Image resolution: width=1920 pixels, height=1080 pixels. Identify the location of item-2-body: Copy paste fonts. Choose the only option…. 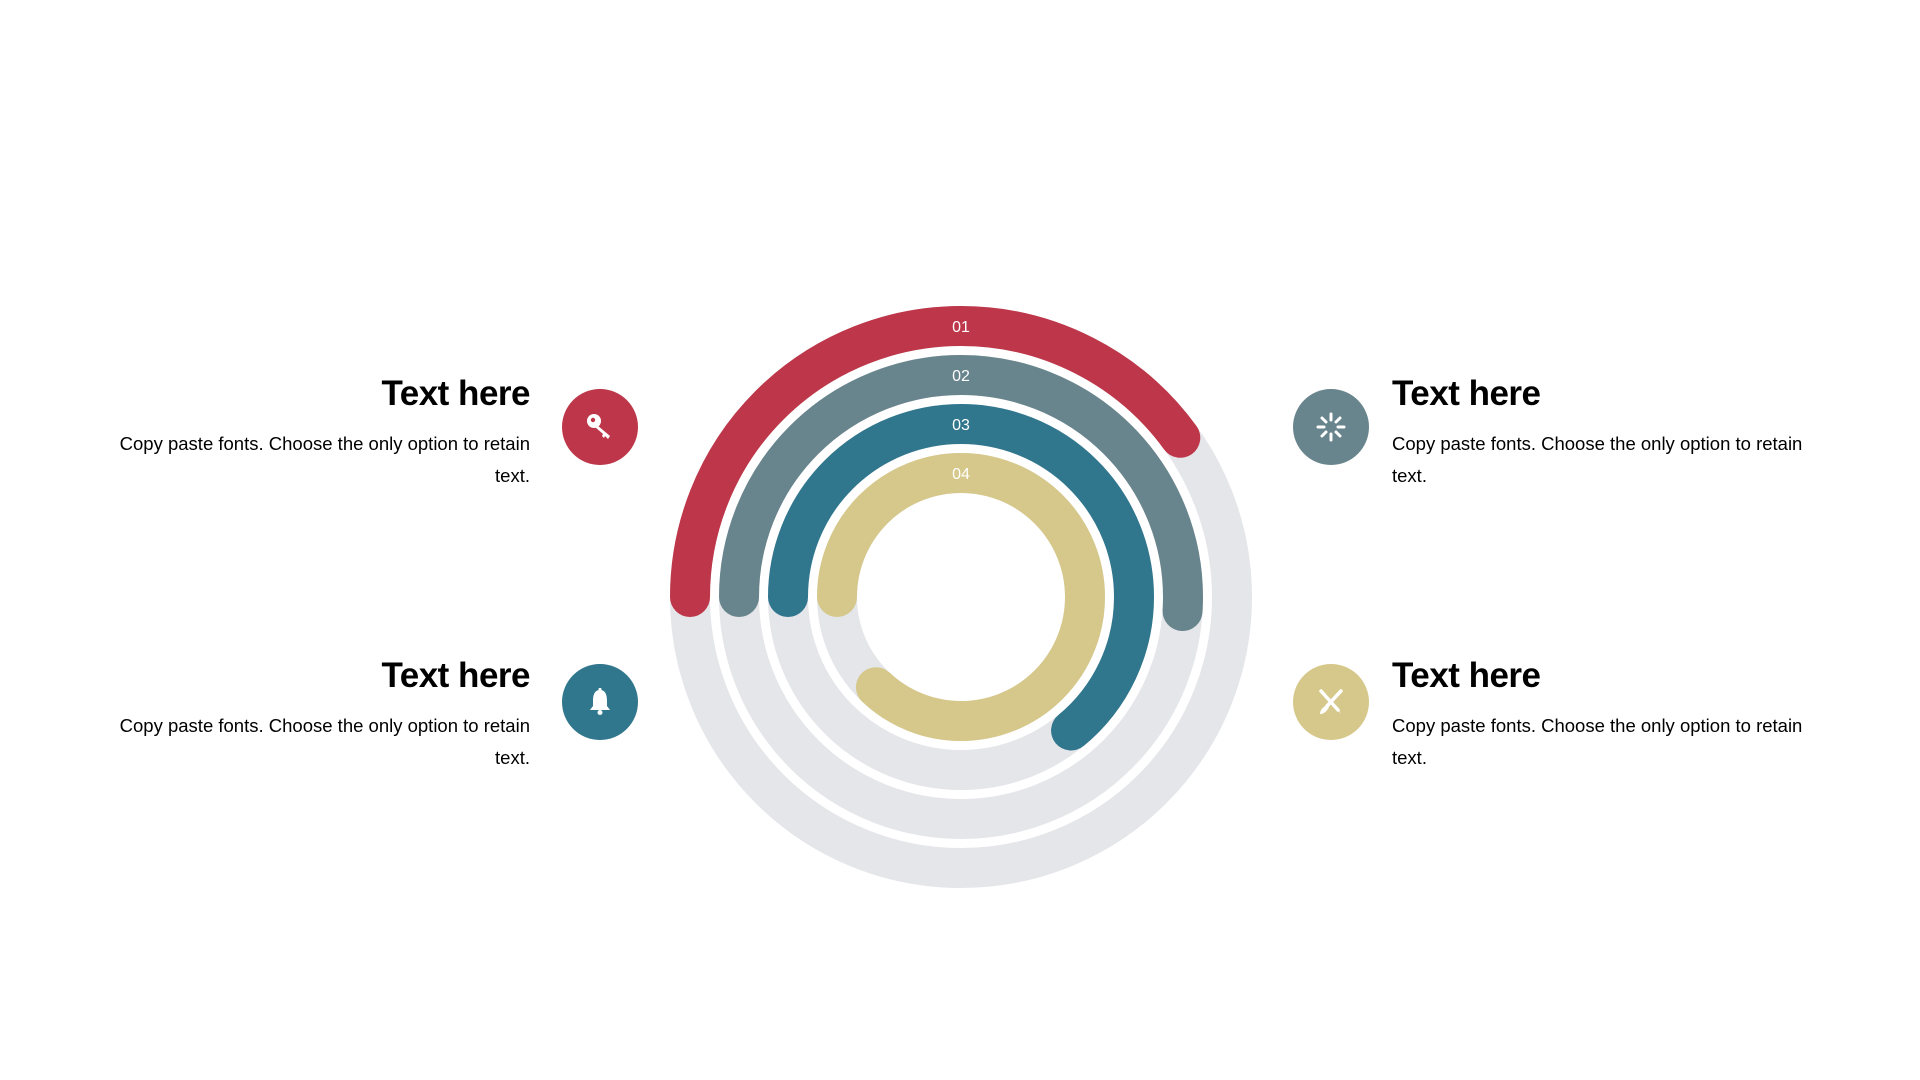
(1597, 459).